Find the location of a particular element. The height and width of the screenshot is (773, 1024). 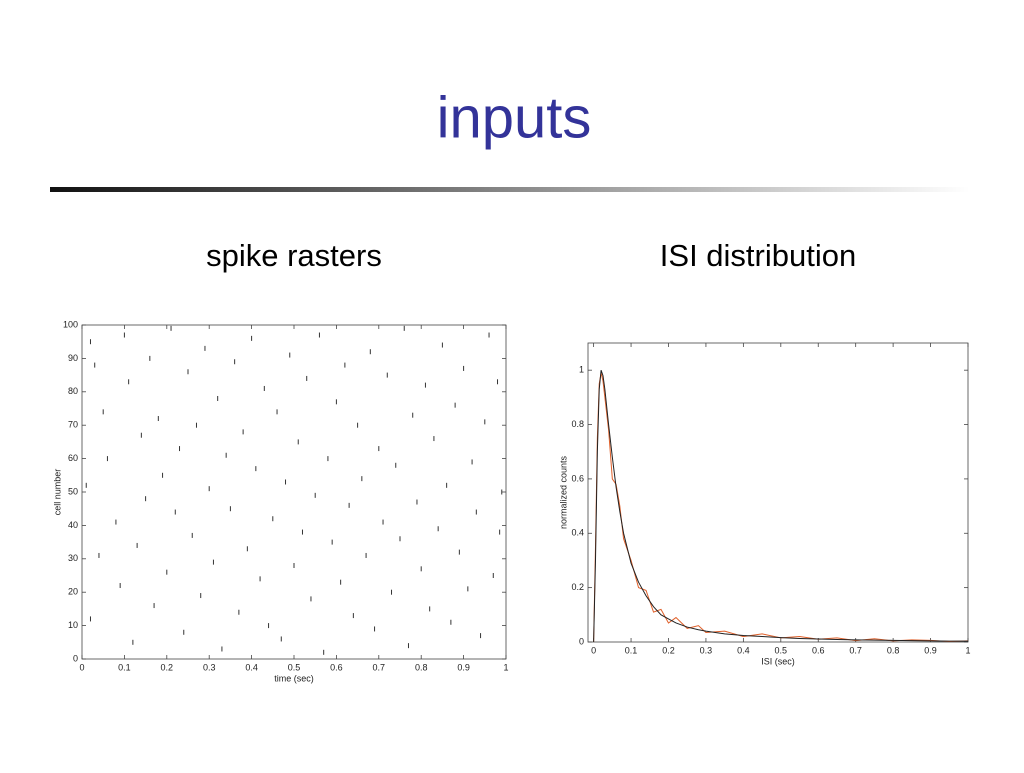

y-tick-label: 20 is located at coordinates (73, 592).